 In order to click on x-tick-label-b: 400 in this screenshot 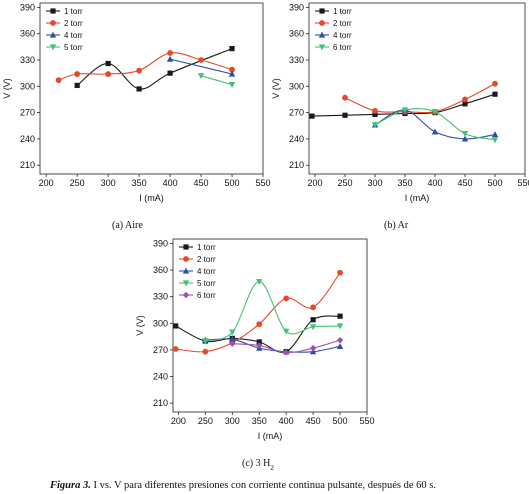, I will do `click(434, 183)`.